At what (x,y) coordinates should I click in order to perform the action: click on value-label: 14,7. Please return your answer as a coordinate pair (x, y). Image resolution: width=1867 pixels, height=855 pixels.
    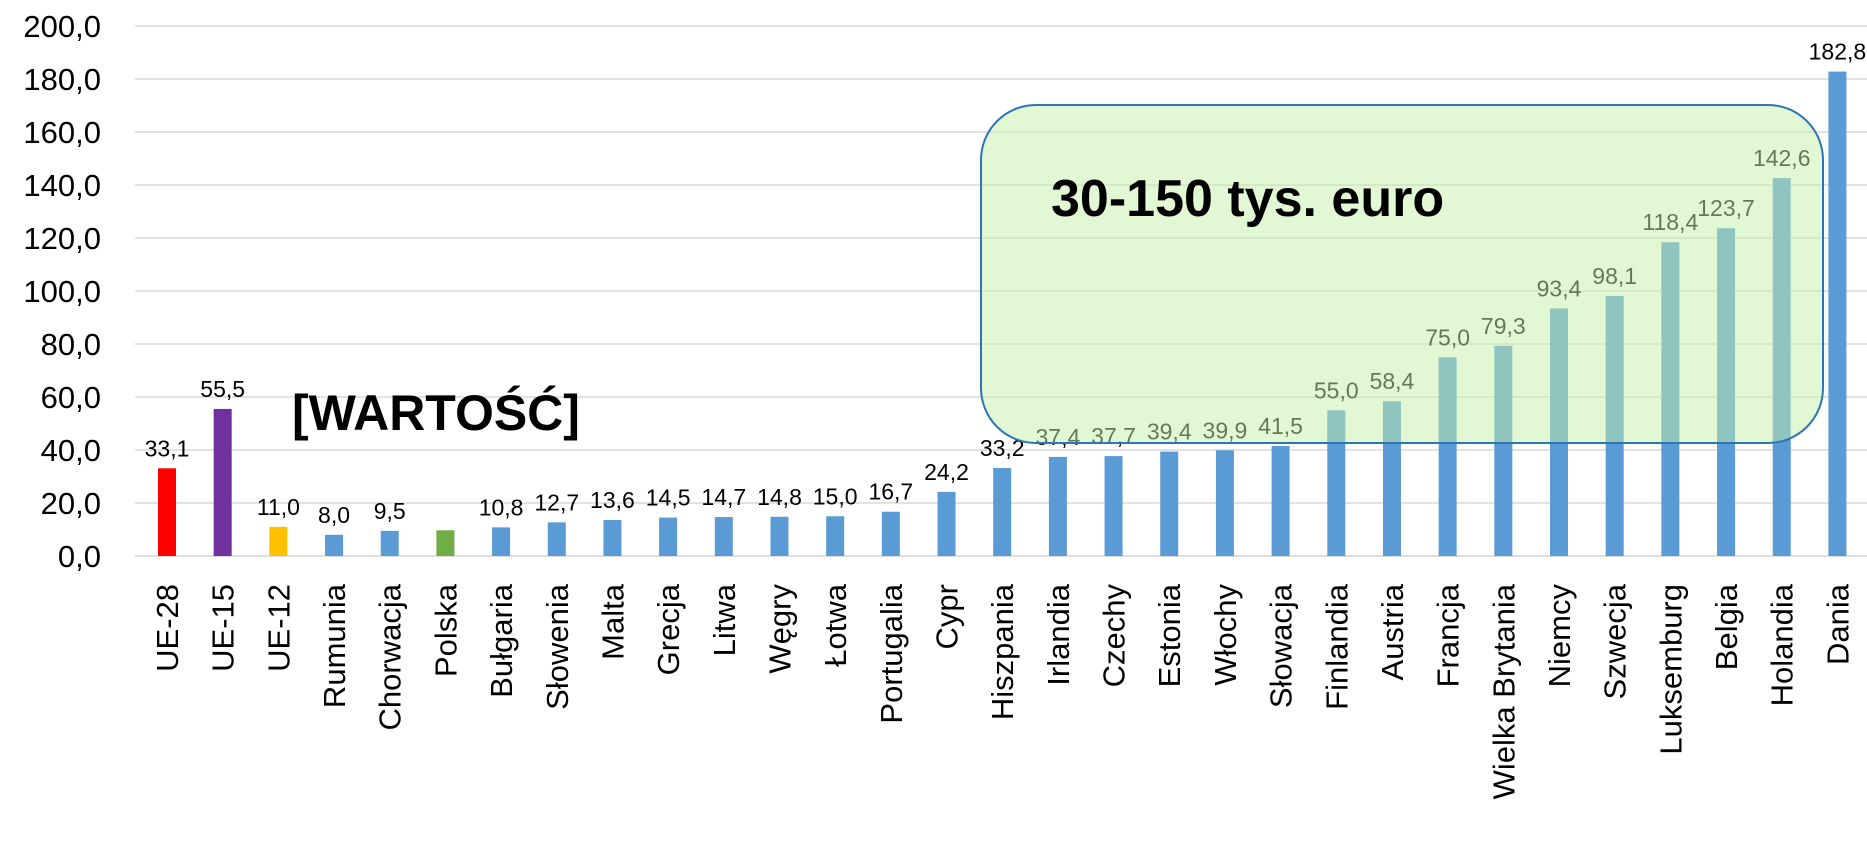
    Looking at the image, I should click on (723, 497).